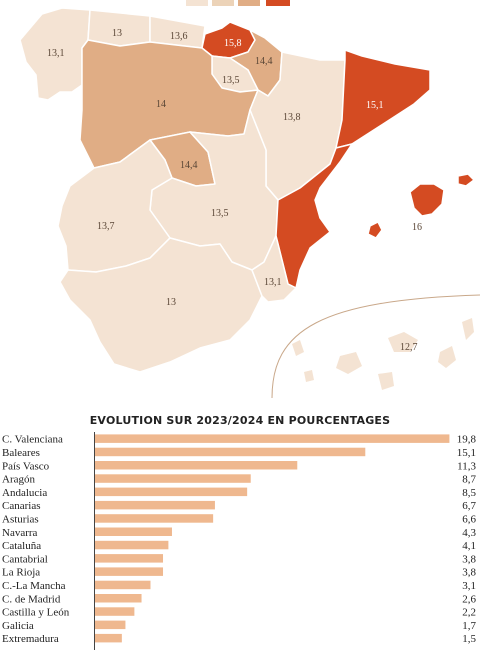  Describe the element at coordinates (21, 506) in the screenshot. I see `category-label: Canarias` at that location.